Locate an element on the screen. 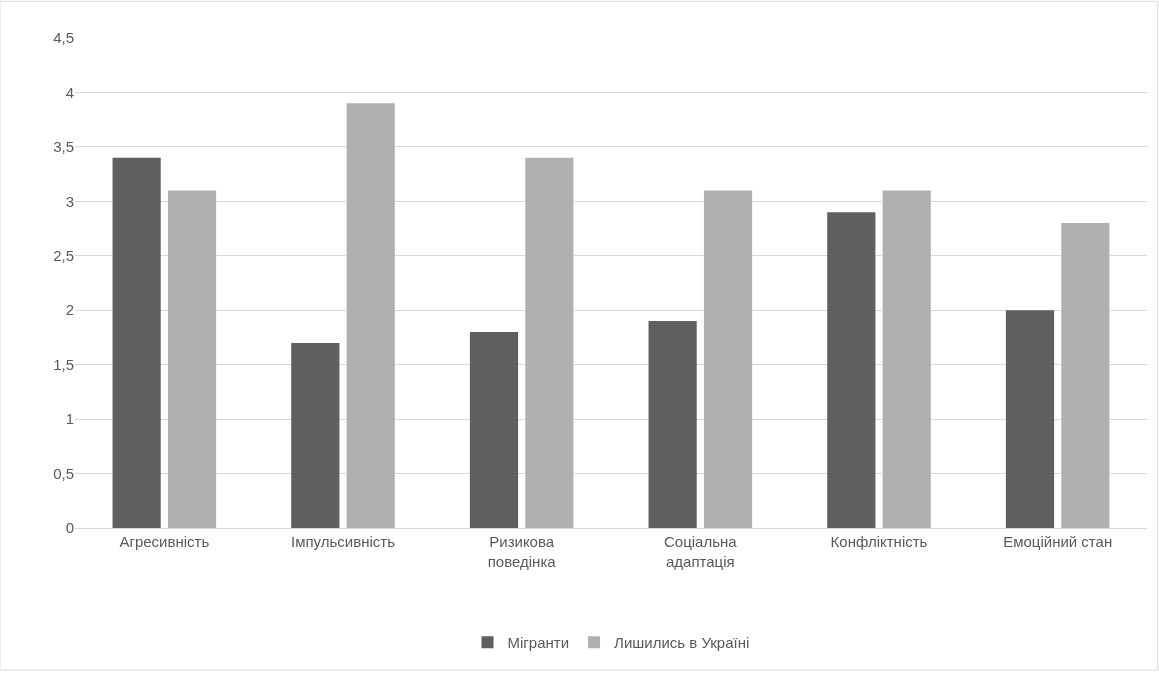 The image size is (1159, 674). y-tick-label: 0 is located at coordinates (69, 528).